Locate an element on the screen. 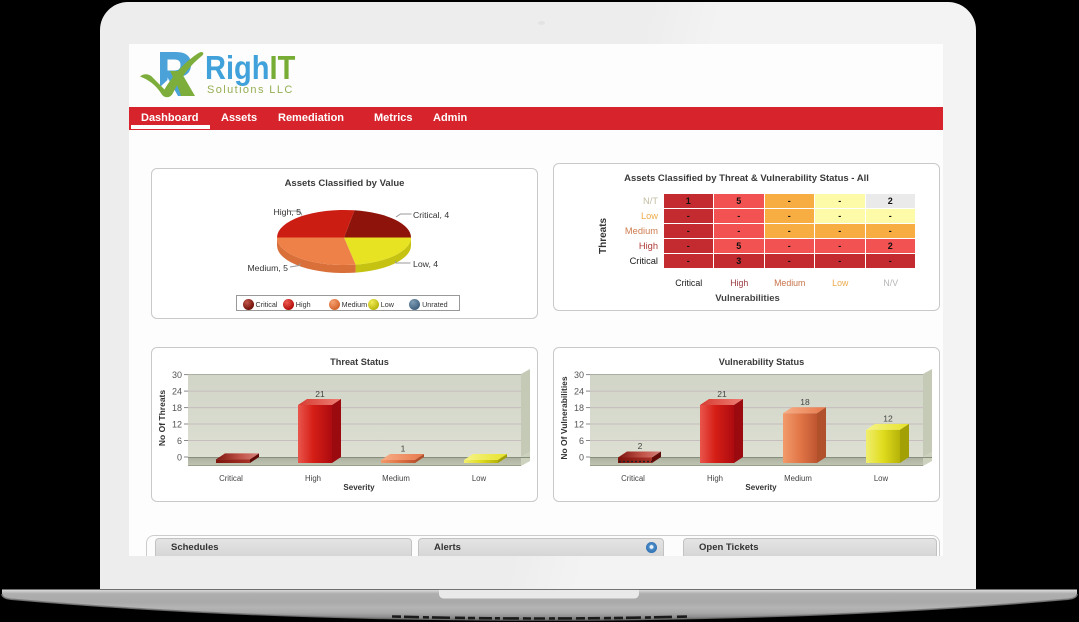 The height and width of the screenshot is (622, 1079). svg-text: Critical, 4 is located at coordinates (431, 215).